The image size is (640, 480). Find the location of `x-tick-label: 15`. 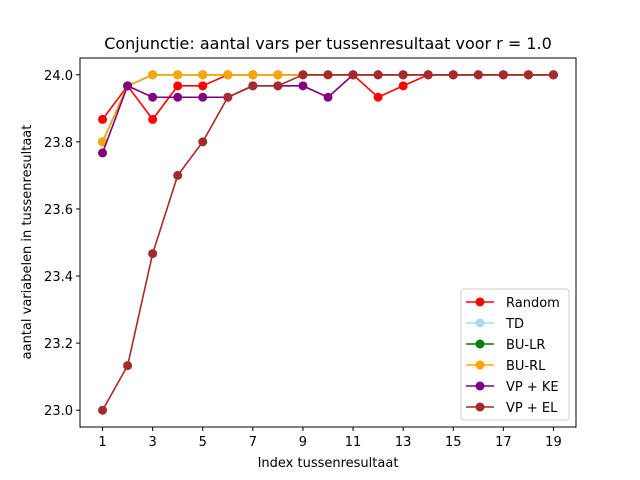

x-tick-label: 15 is located at coordinates (453, 442).